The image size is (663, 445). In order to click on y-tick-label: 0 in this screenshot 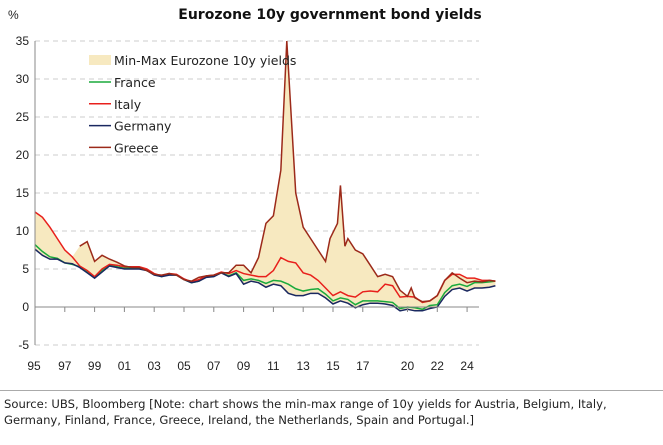, I will do `click(25, 307)`.